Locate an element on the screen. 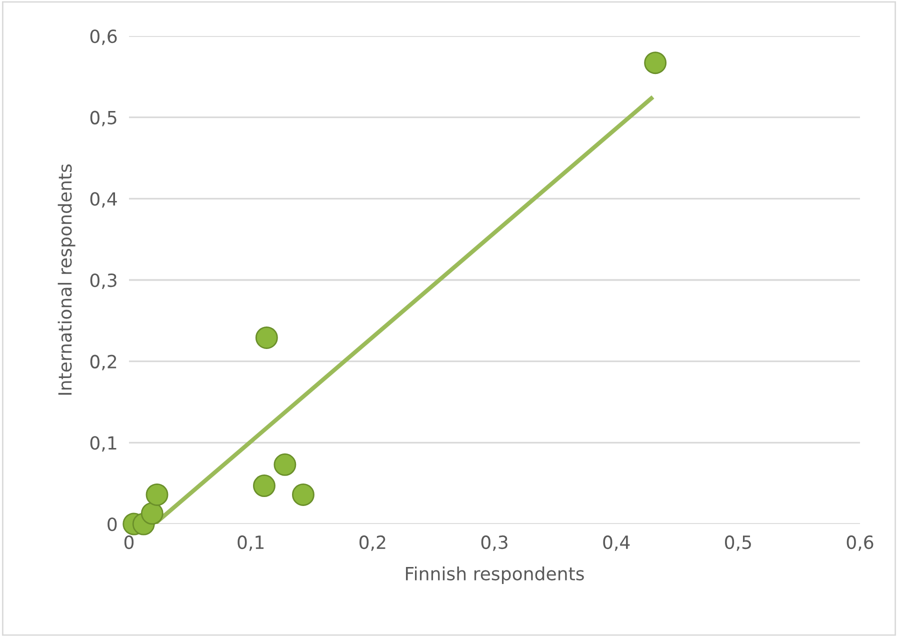 The width and height of the screenshot is (898, 637). y-tick-label: 0,6 is located at coordinates (103, 37).